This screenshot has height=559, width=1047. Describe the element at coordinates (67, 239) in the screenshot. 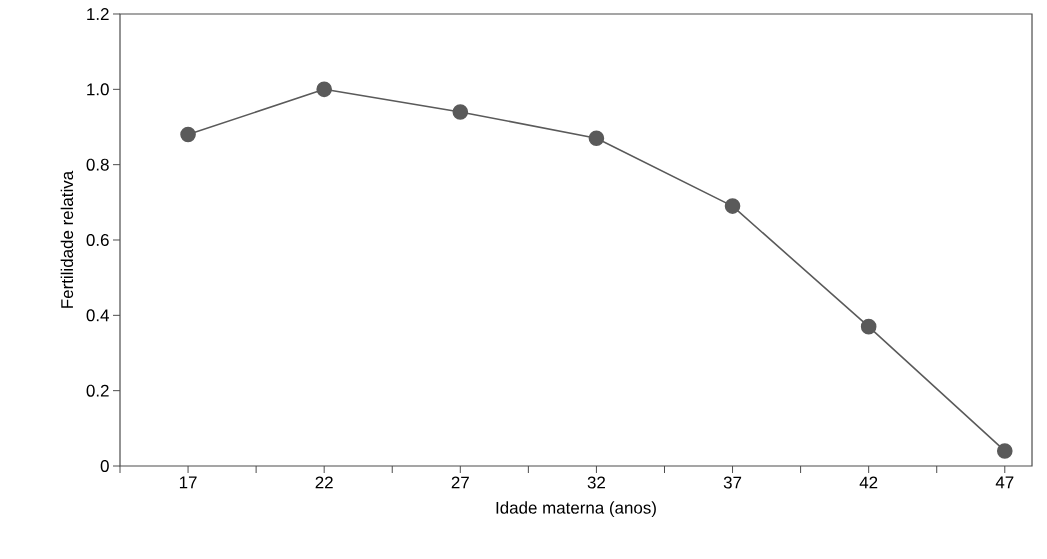

I see `y-axis-title: Fertilidade relativa` at that location.